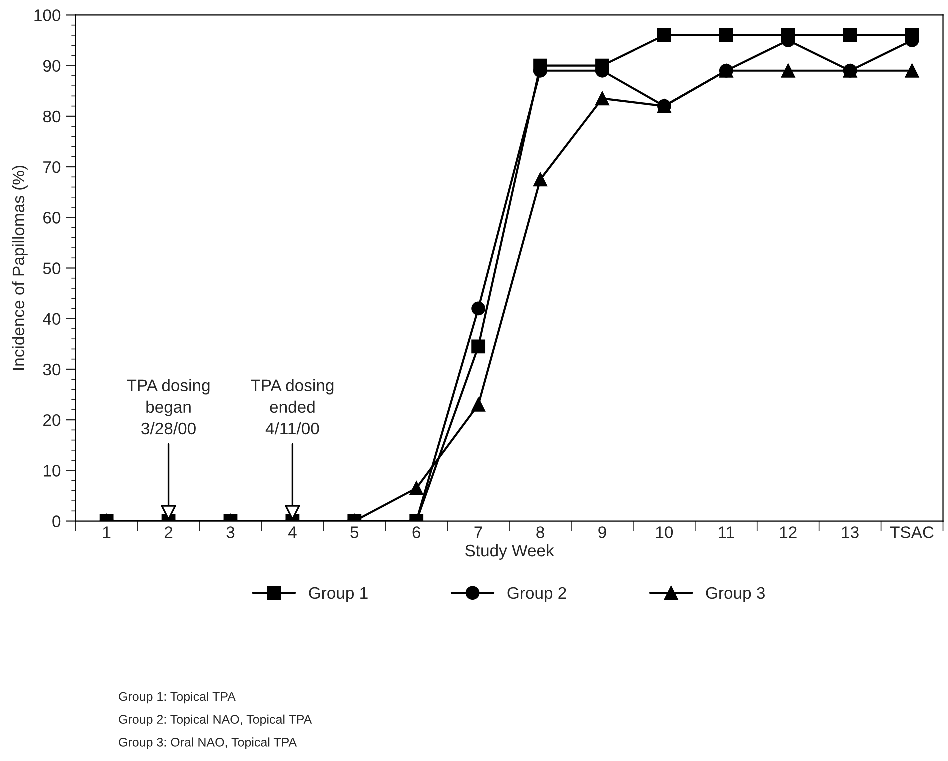 The image size is (948, 761). I want to click on x-tick-label: 8, so click(540, 532).